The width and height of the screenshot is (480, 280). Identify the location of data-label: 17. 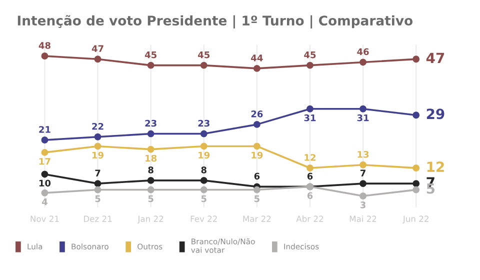
(44, 161).